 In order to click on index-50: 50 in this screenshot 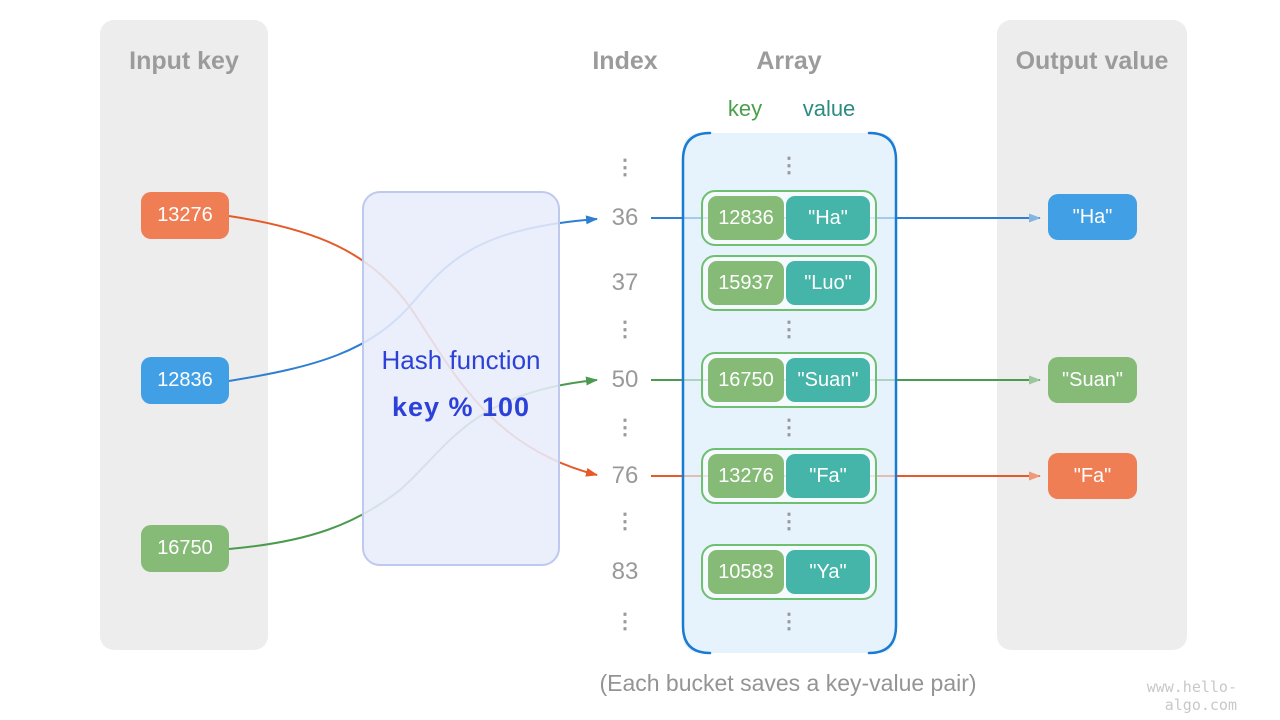, I will do `click(625, 379)`.